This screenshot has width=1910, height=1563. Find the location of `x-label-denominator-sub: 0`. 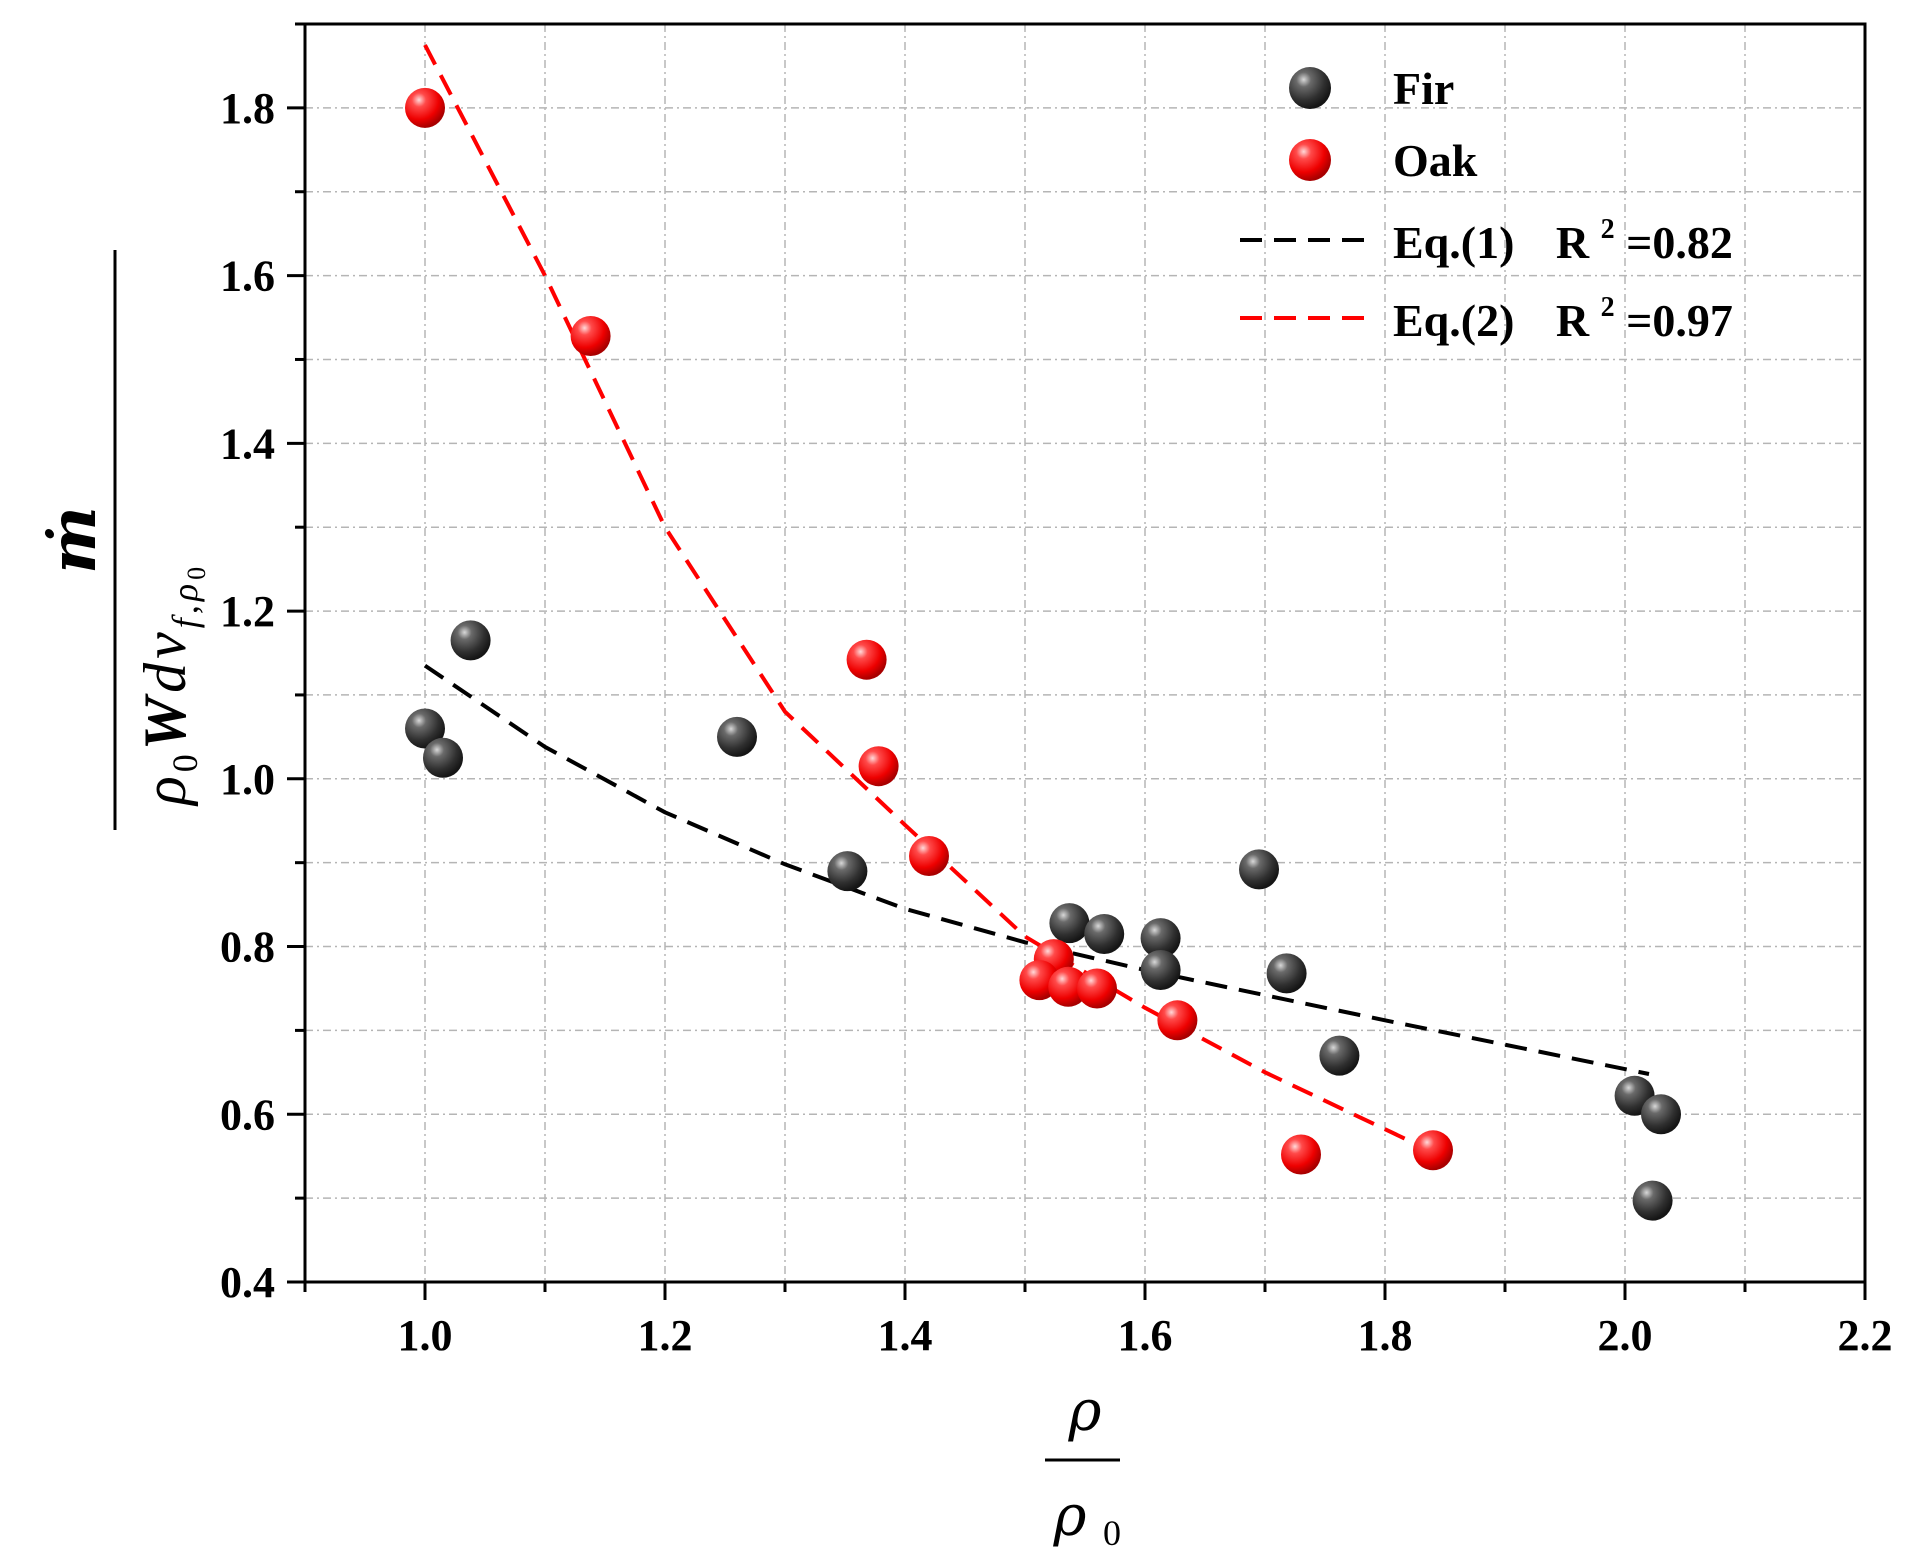

x-label-denominator-sub: 0 is located at coordinates (1112, 1533).